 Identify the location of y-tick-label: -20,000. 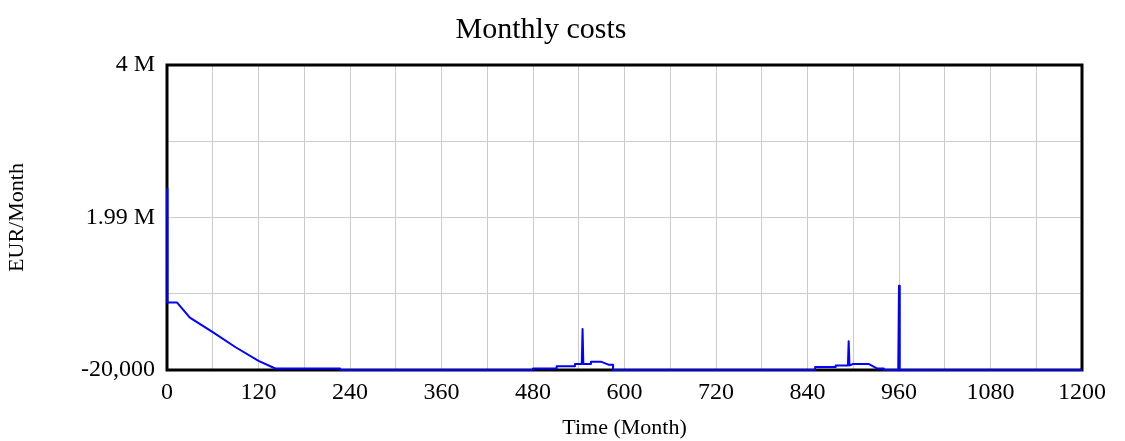
(118, 368).